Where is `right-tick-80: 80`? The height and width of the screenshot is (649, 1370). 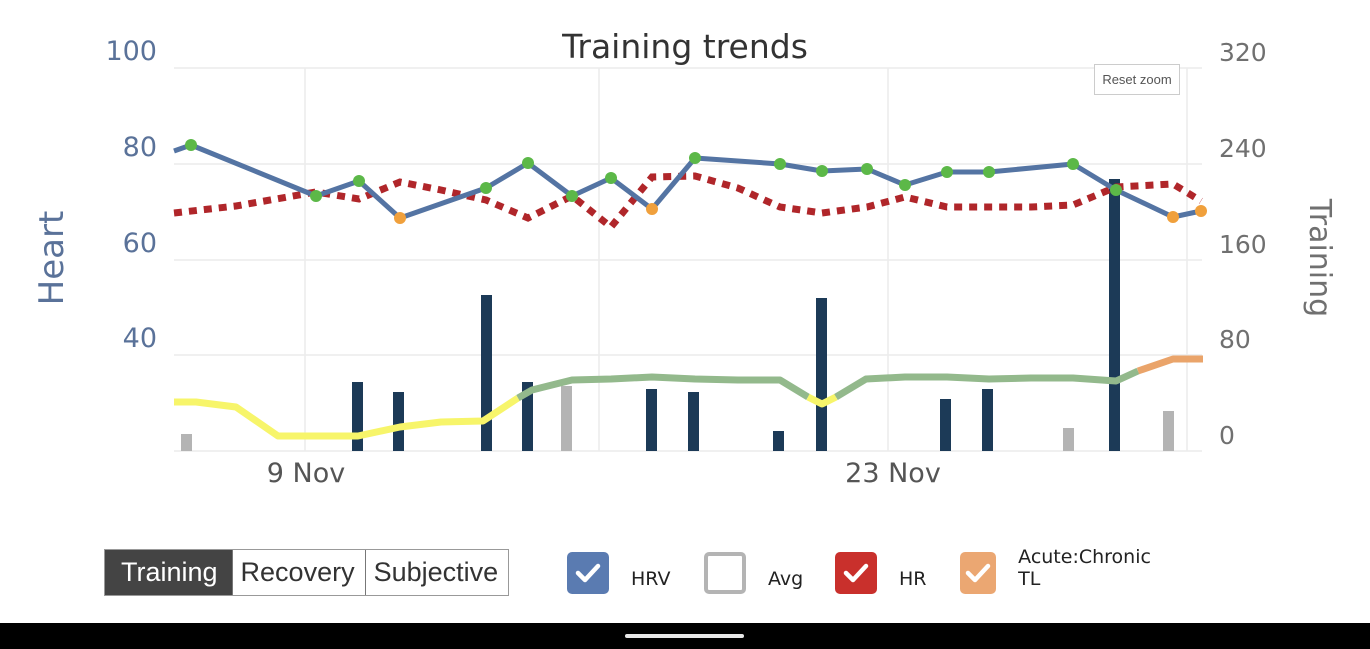 right-tick-80: 80 is located at coordinates (1235, 339).